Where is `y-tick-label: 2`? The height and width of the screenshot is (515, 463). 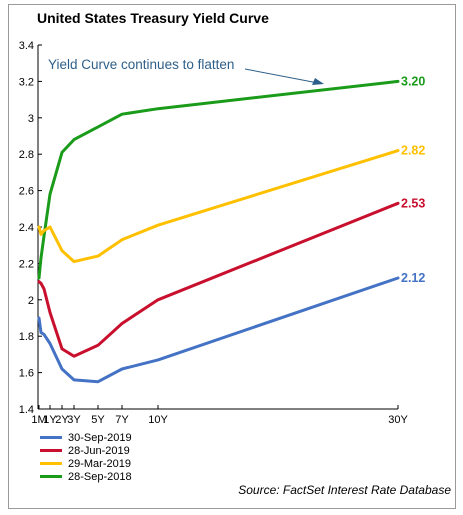 y-tick-label: 2 is located at coordinates (31, 301).